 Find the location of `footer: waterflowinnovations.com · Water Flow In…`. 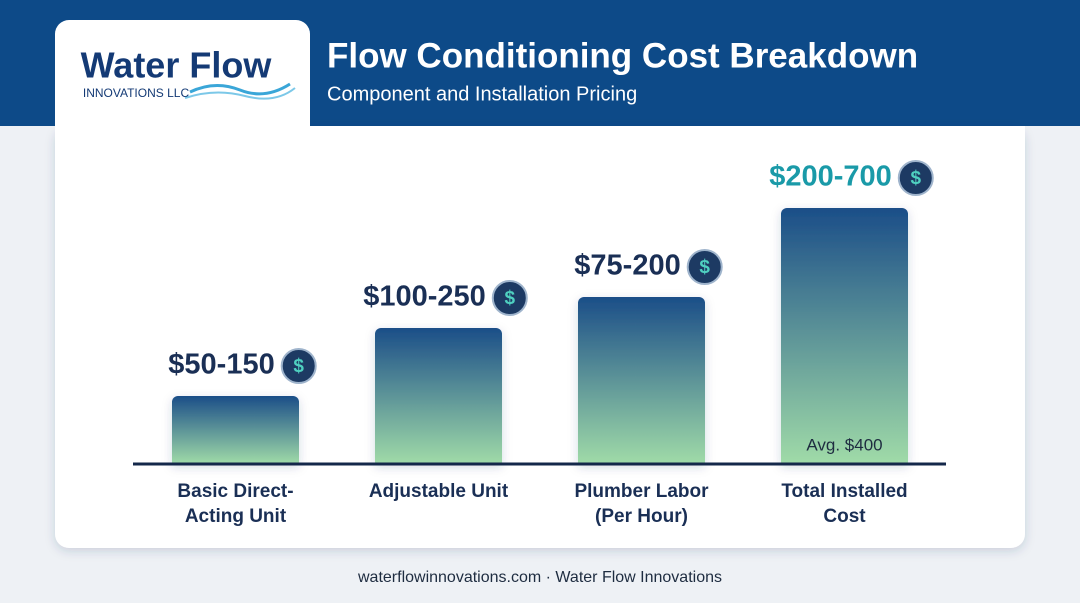

footer: waterflowinnovations.com · Water Flow In… is located at coordinates (539, 577).